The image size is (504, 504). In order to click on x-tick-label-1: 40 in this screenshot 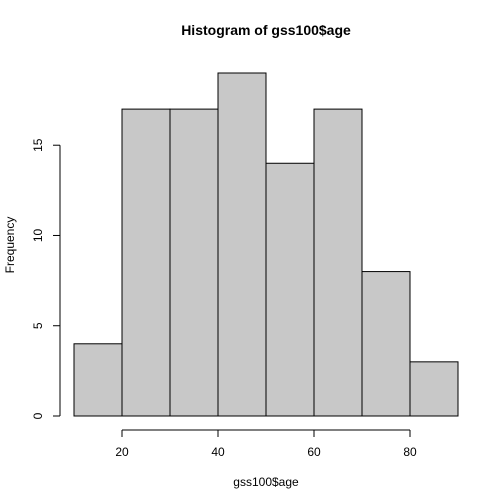, I will do `click(218, 452)`.